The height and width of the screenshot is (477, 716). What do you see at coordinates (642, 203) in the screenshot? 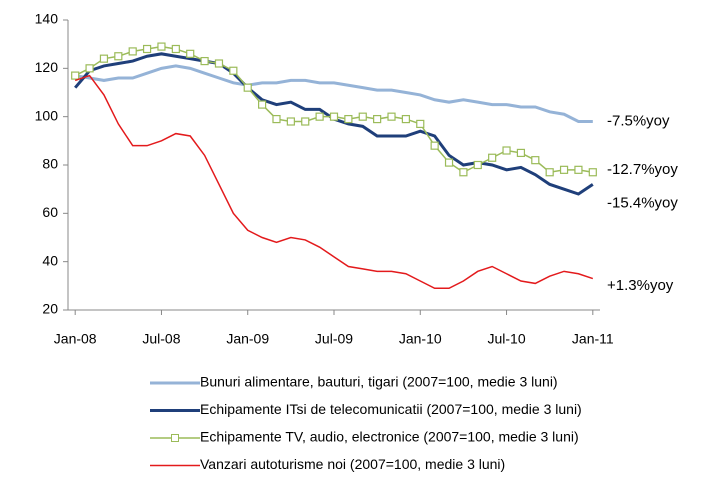
I see `annotation: -15.4%yoy` at bounding box center [642, 203].